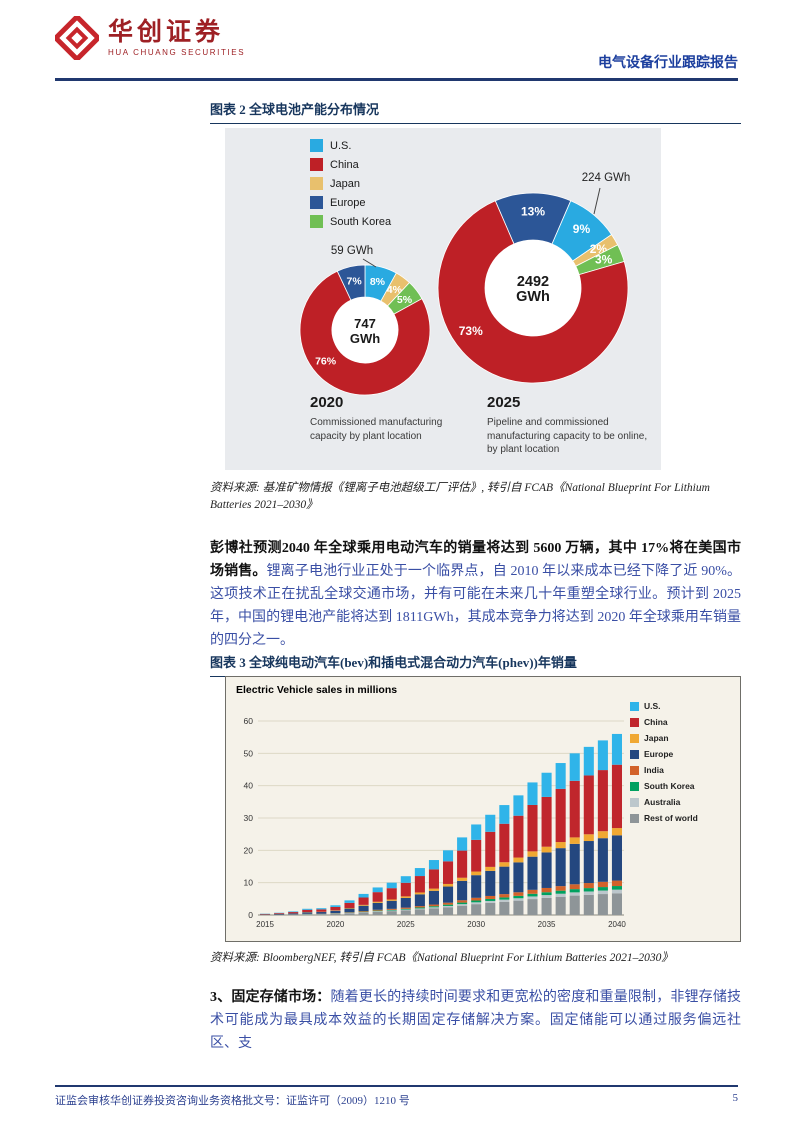  What do you see at coordinates (396, 1086) in the screenshot?
I see `footer-divider` at bounding box center [396, 1086].